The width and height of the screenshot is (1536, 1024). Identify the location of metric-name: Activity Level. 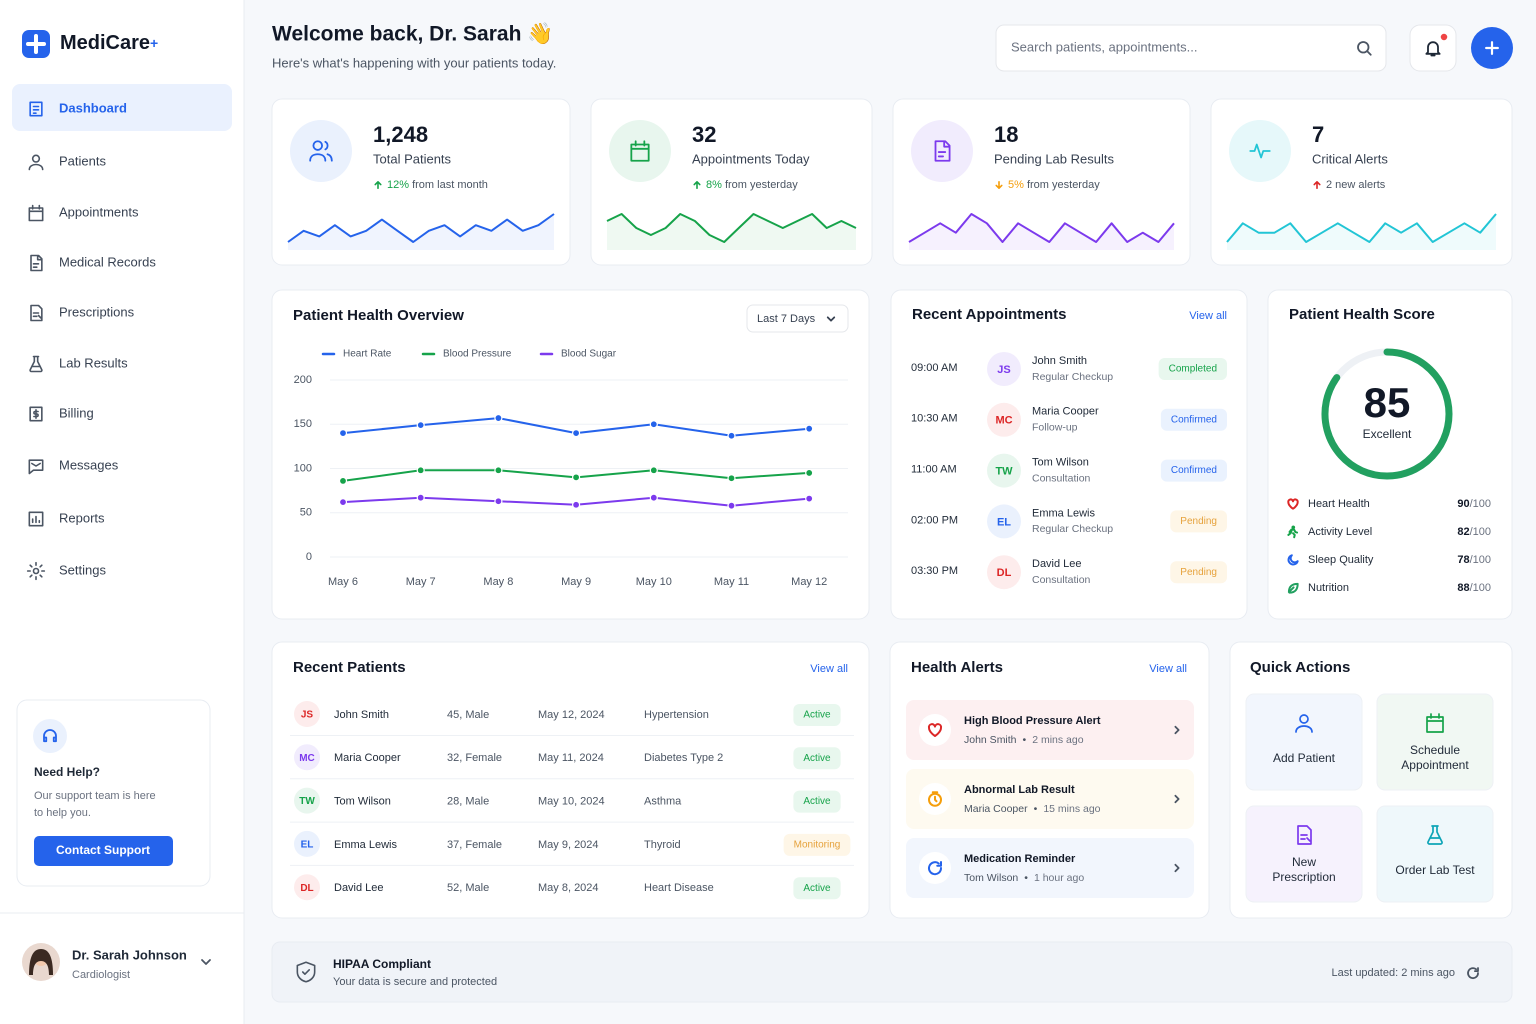
(1340, 532).